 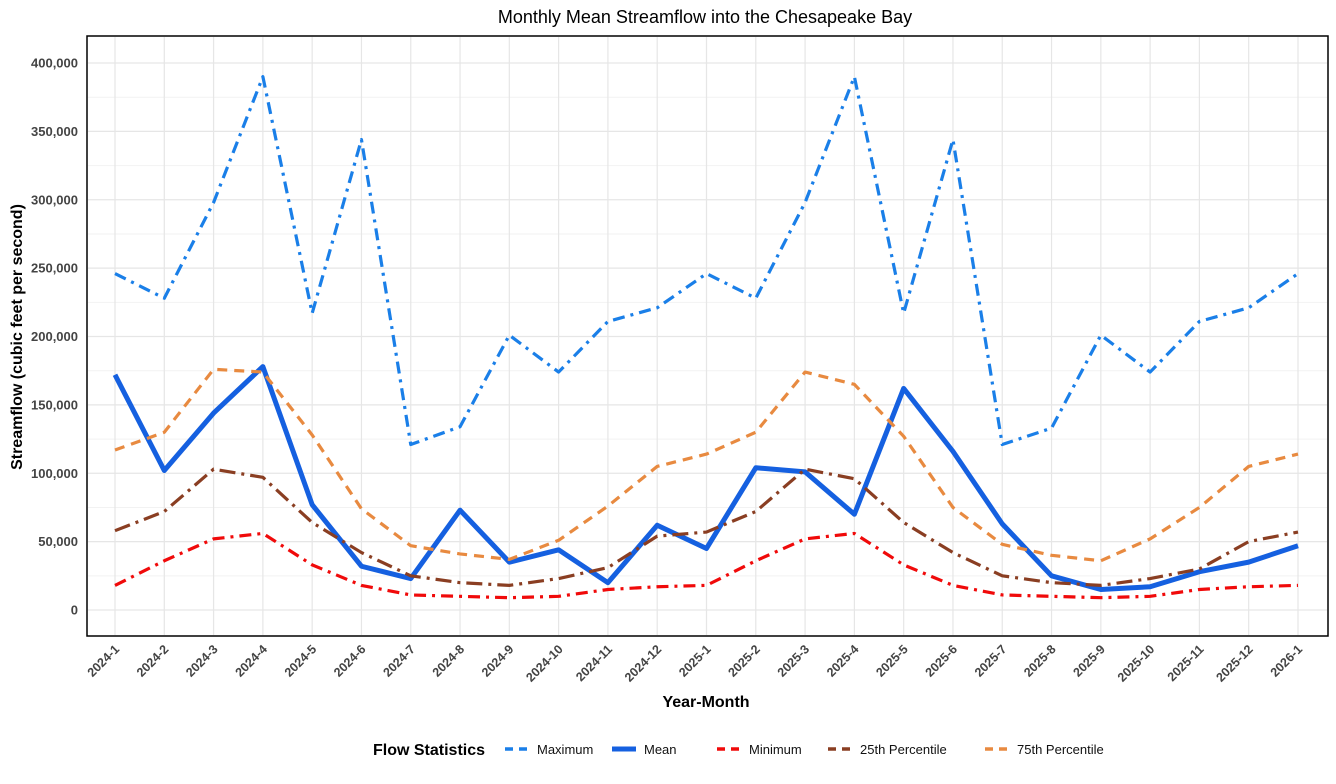 What do you see at coordinates (1136, 663) in the screenshot?
I see `x-tick-label: 2025-10` at bounding box center [1136, 663].